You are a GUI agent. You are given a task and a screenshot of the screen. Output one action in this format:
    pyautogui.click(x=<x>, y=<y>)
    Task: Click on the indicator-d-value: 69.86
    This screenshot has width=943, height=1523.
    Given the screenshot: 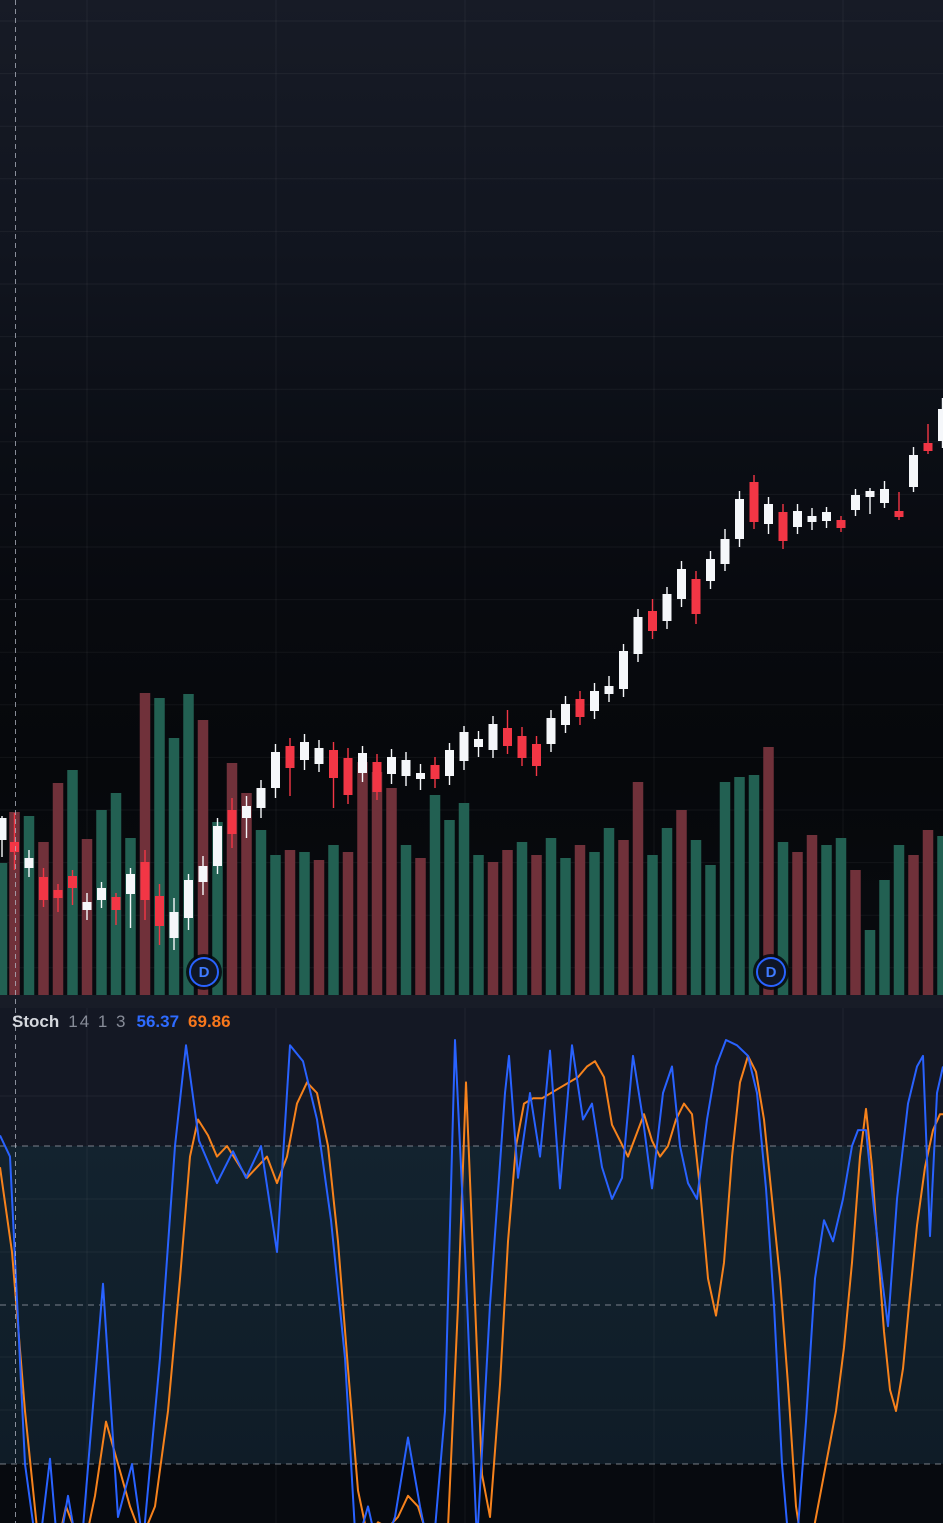 What is the action you would take?
    pyautogui.click(x=209, y=1021)
    